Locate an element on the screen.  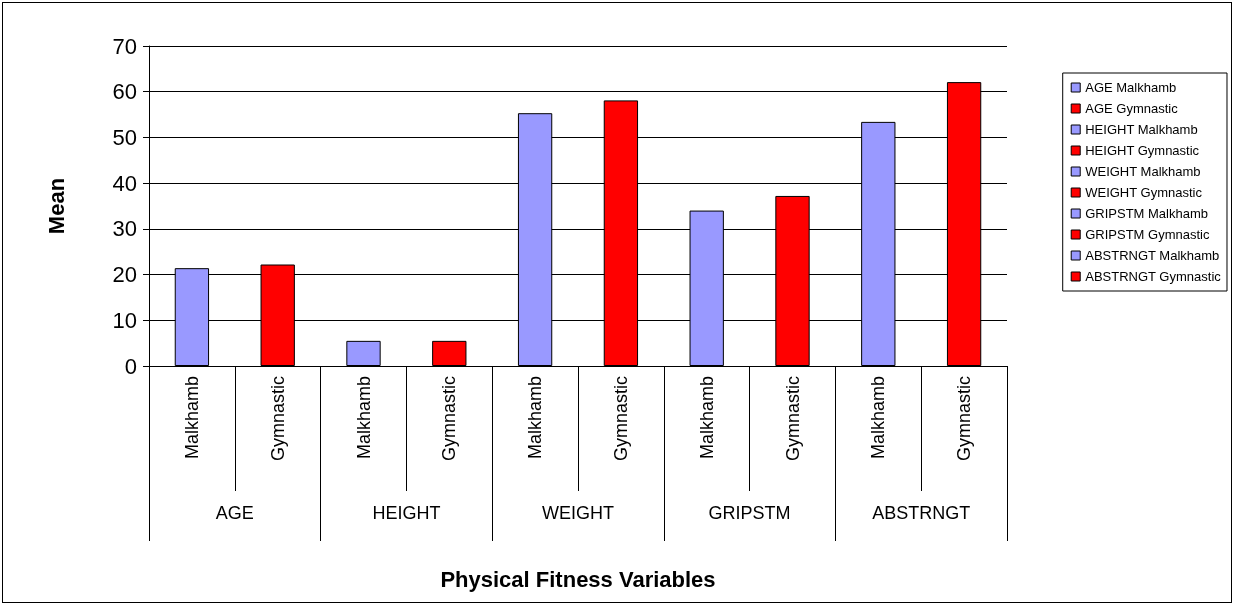
text: WEIGHT is located at coordinates (578, 513).